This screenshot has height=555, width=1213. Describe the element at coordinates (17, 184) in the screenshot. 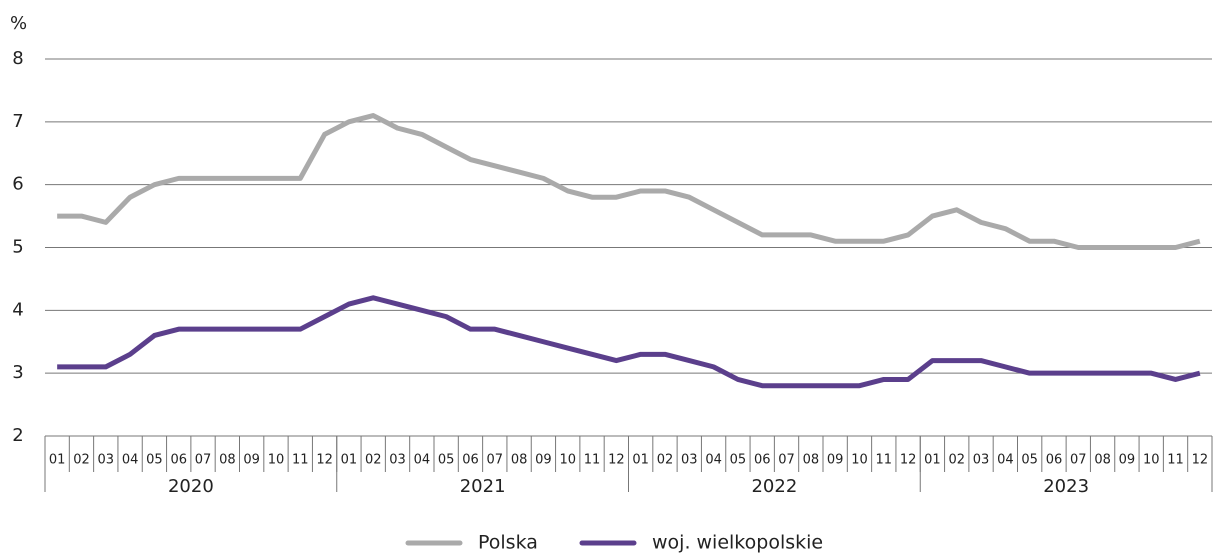

I see `y-tick-label: 6` at that location.